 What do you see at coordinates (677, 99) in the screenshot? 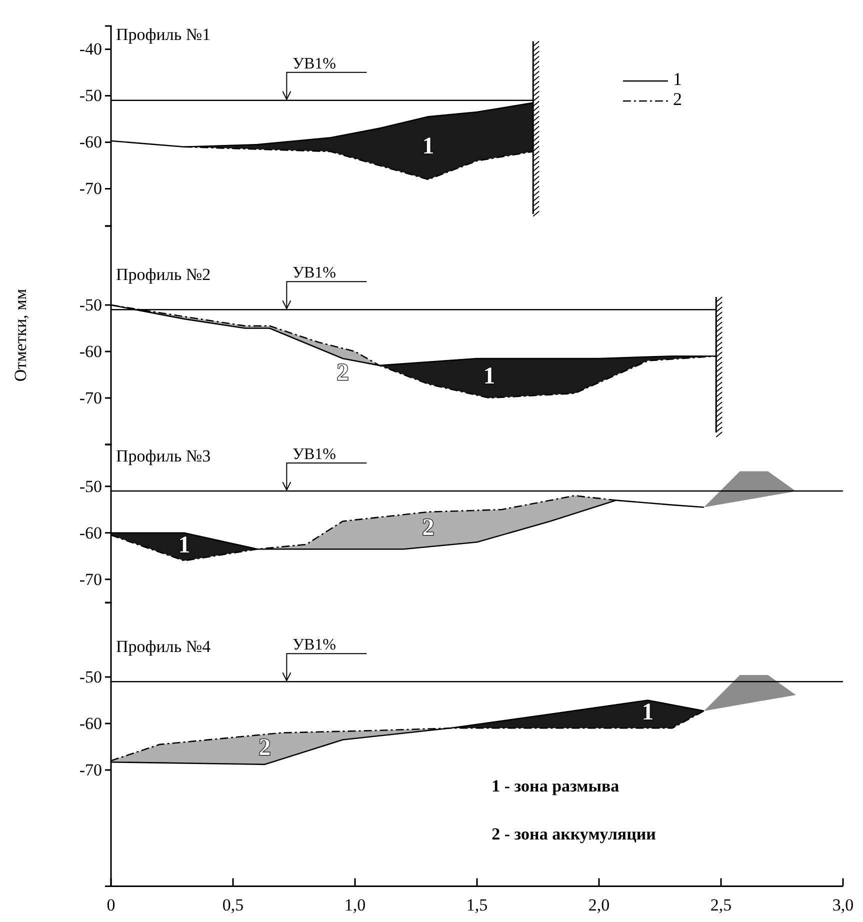
I see `legend-label: 2` at bounding box center [677, 99].